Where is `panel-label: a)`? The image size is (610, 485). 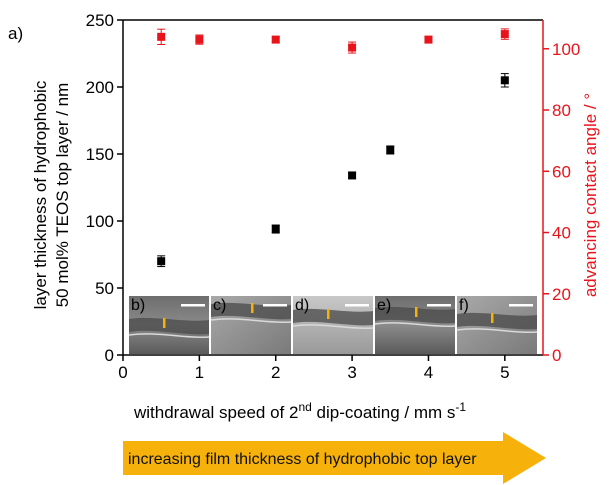
panel-label: a) is located at coordinates (15, 33).